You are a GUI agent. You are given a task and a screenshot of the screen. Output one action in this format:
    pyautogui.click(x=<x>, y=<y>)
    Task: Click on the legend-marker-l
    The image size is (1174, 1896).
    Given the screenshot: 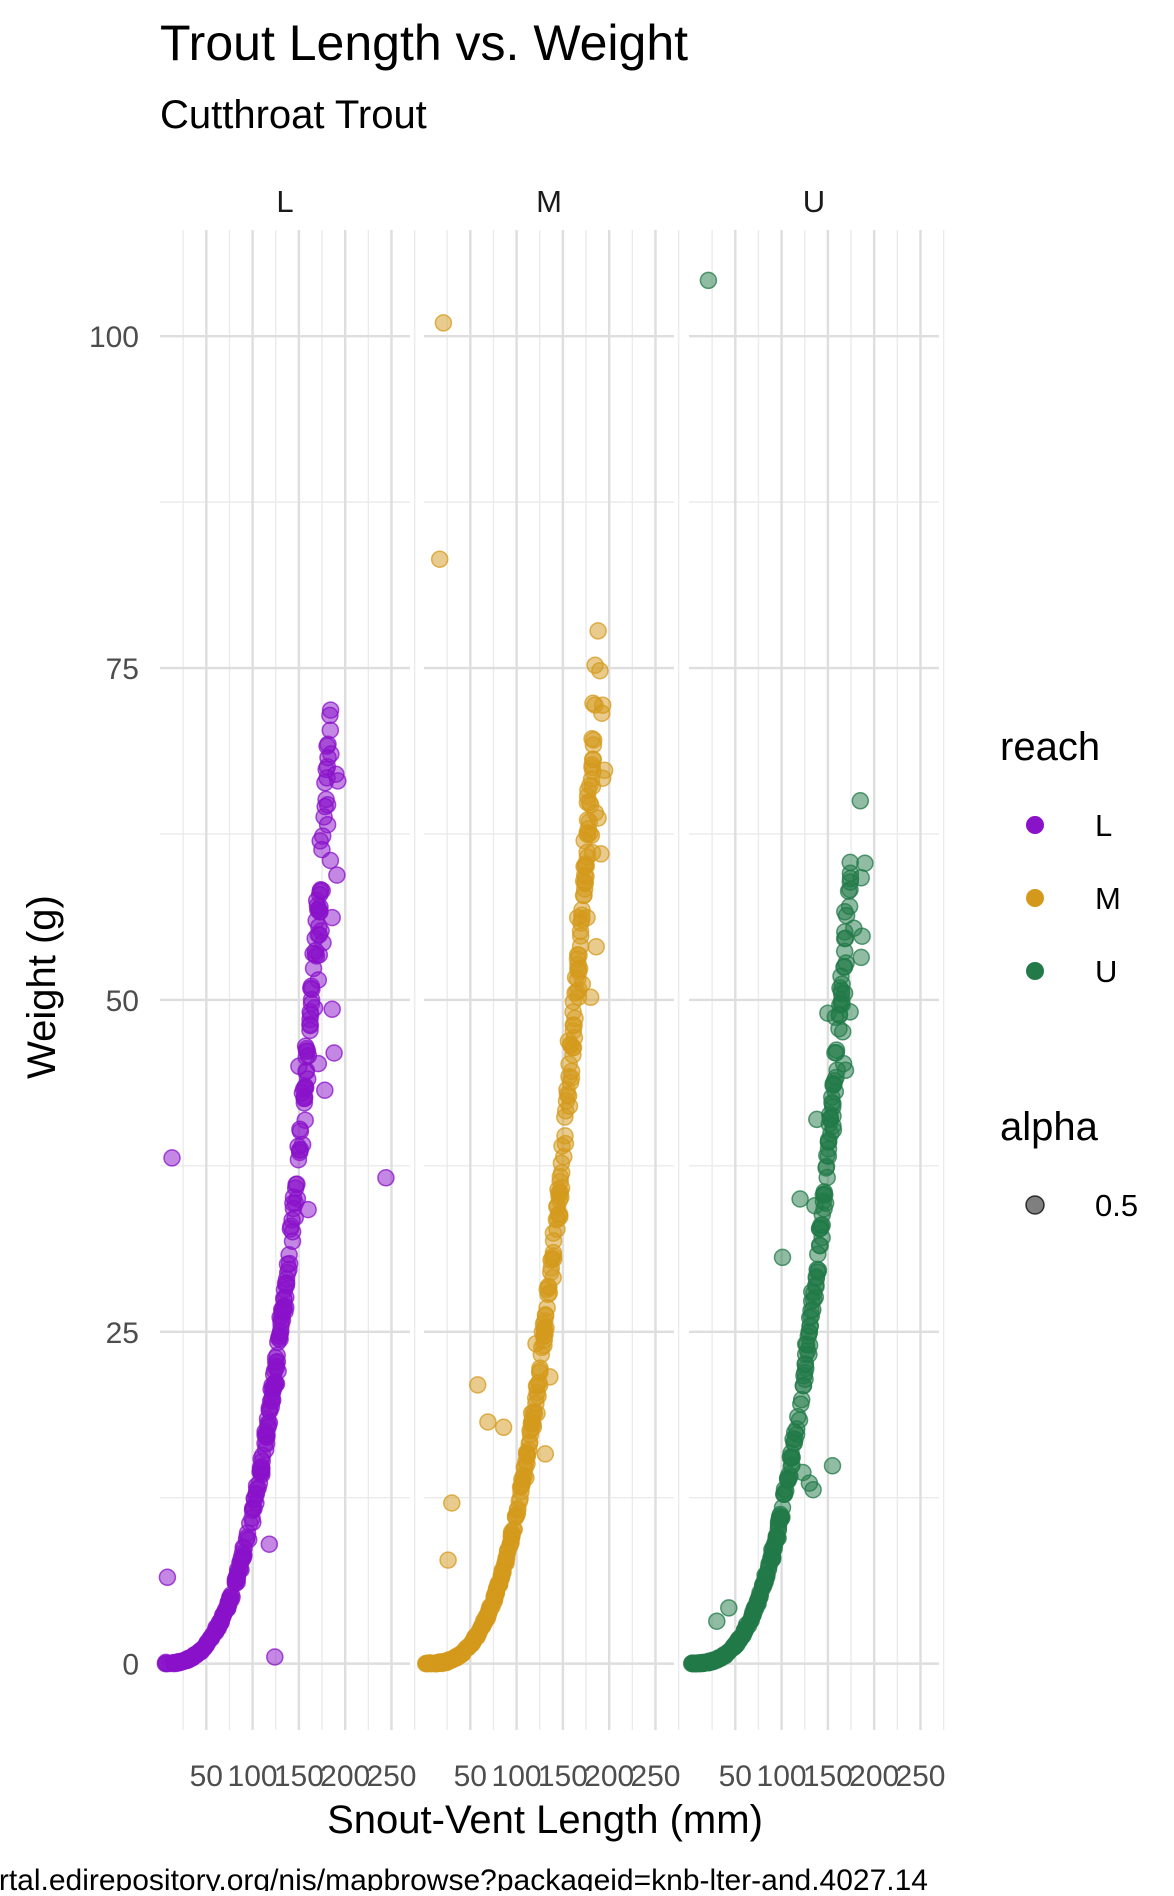 What is the action you would take?
    pyautogui.click(x=1035, y=825)
    